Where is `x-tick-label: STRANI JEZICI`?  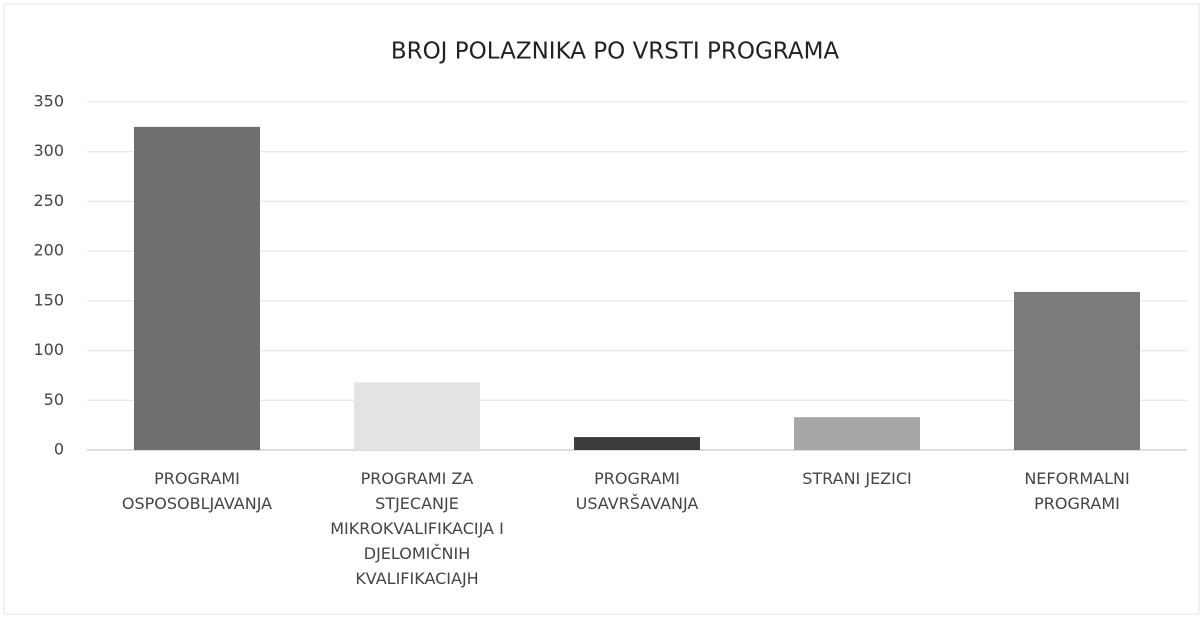
x-tick-label: STRANI JEZICI is located at coordinates (857, 478).